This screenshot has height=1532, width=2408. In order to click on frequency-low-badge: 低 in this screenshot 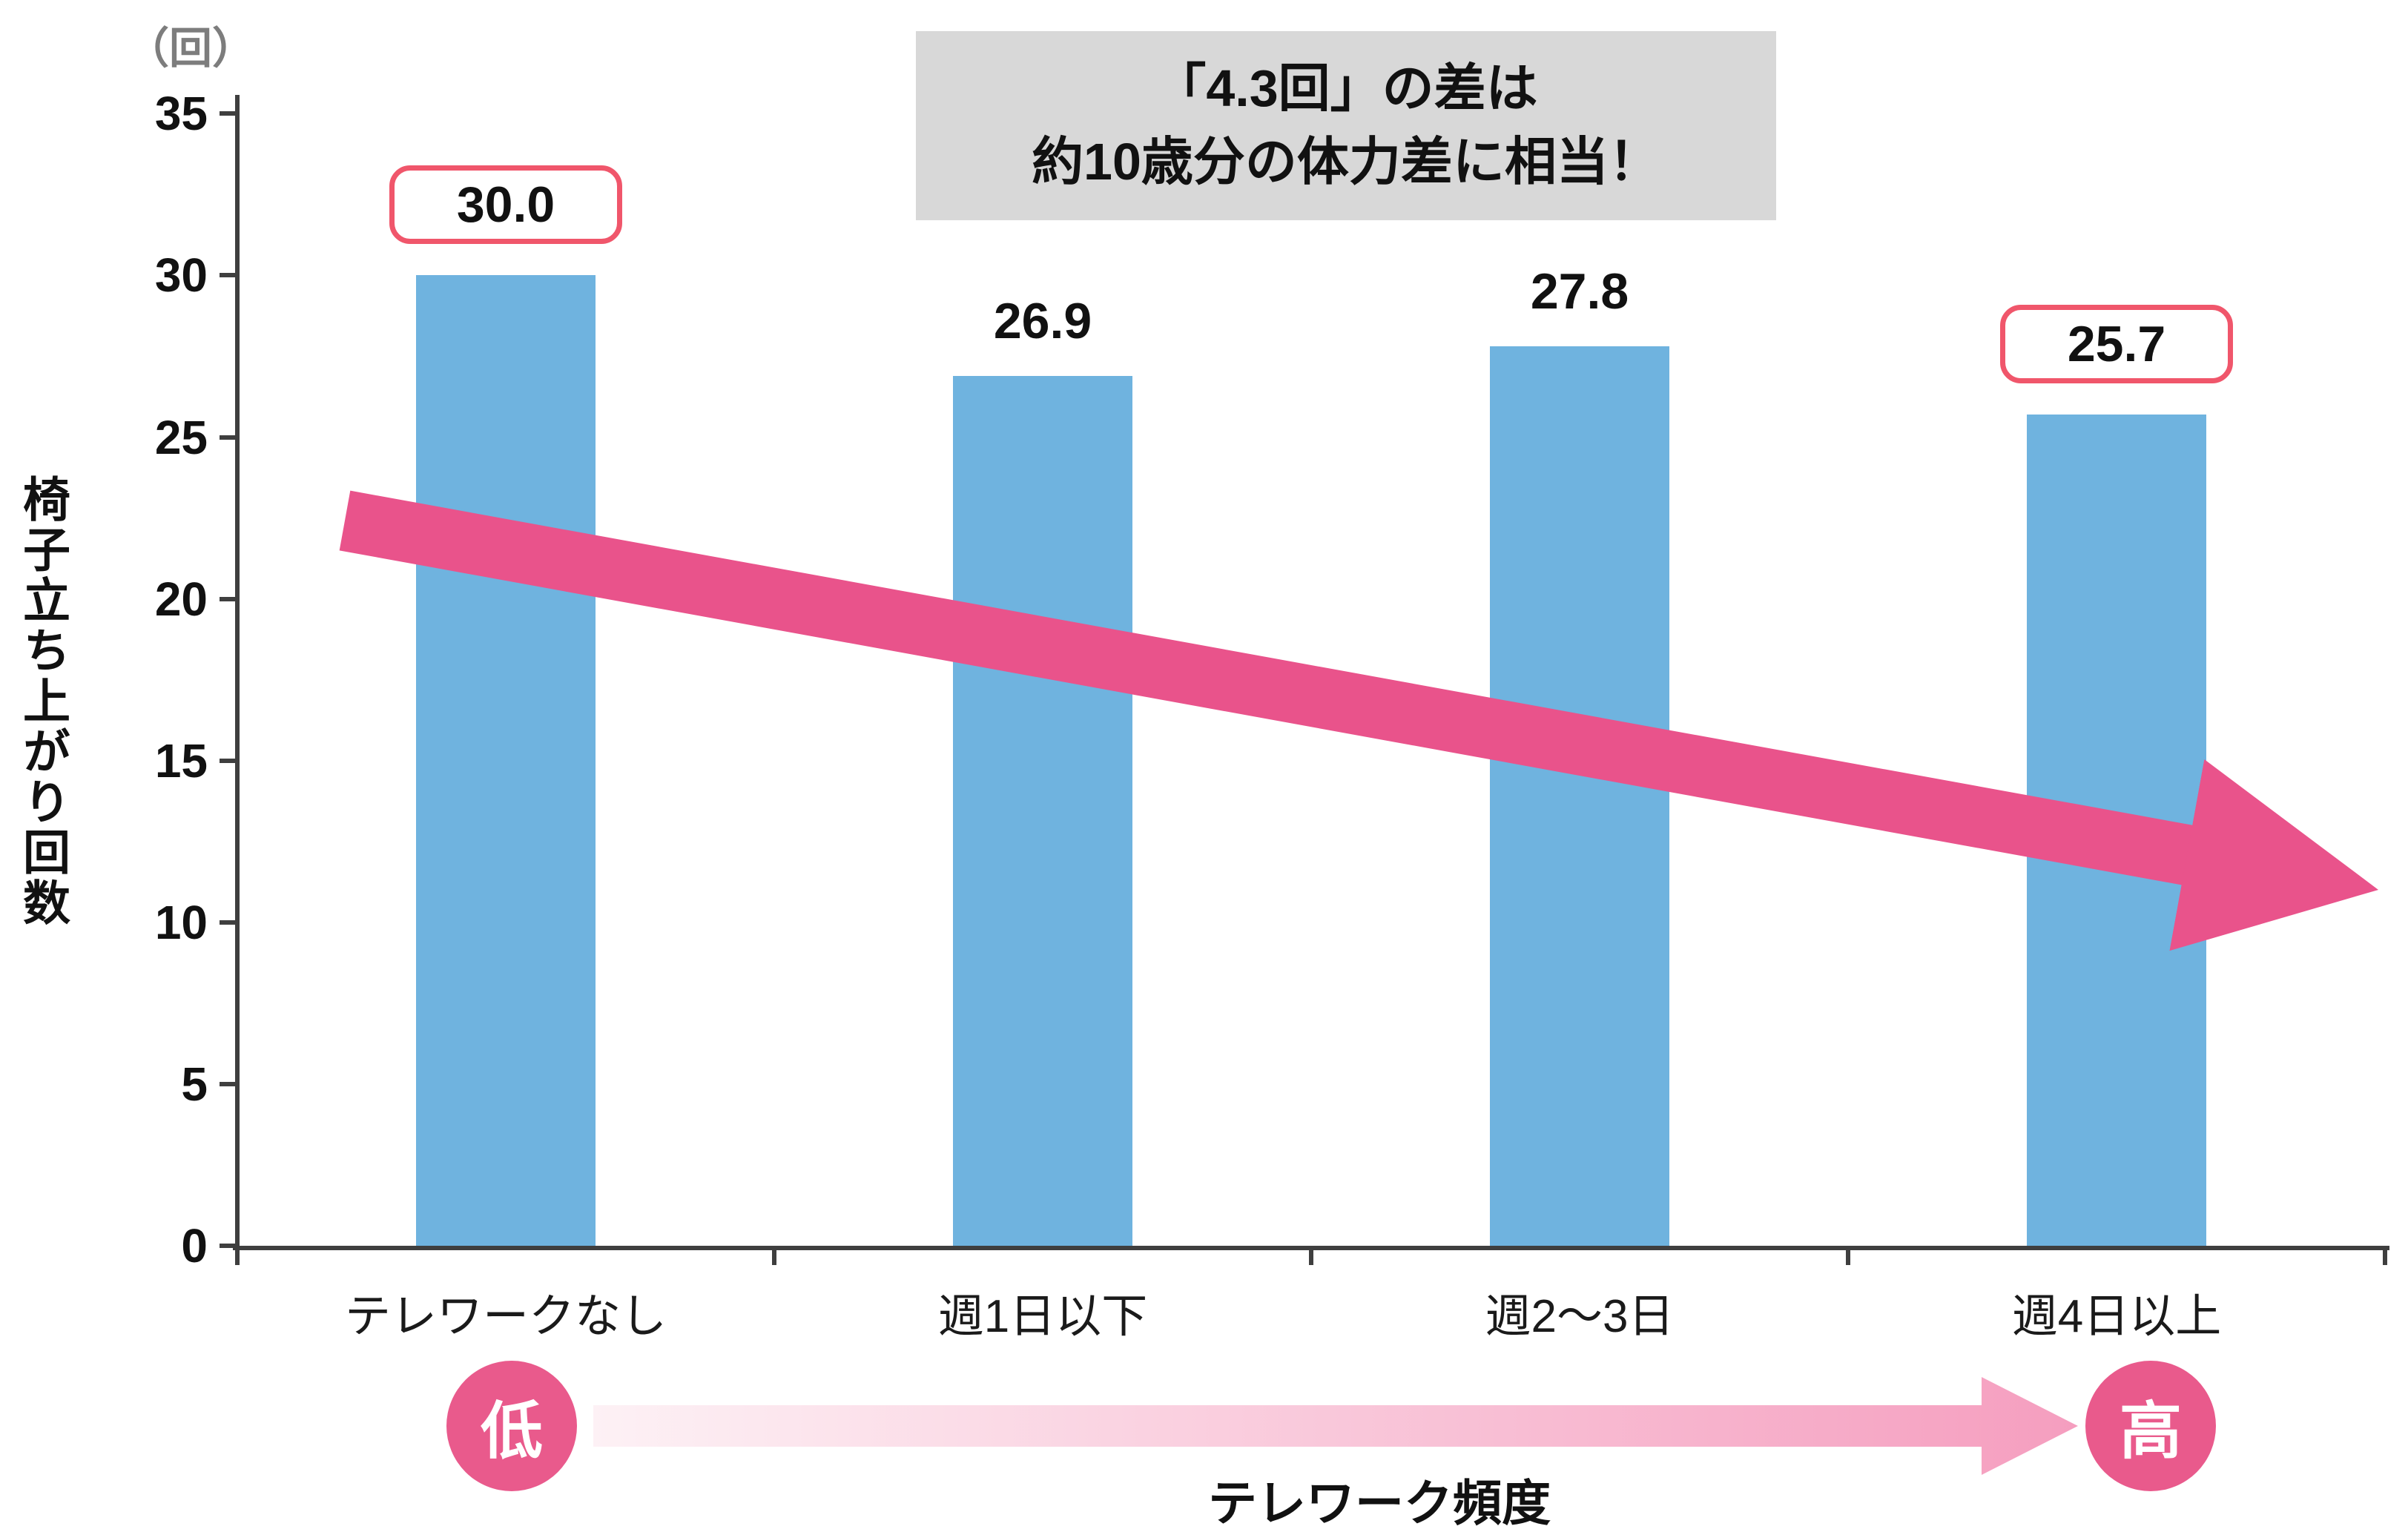, I will do `click(512, 1426)`.